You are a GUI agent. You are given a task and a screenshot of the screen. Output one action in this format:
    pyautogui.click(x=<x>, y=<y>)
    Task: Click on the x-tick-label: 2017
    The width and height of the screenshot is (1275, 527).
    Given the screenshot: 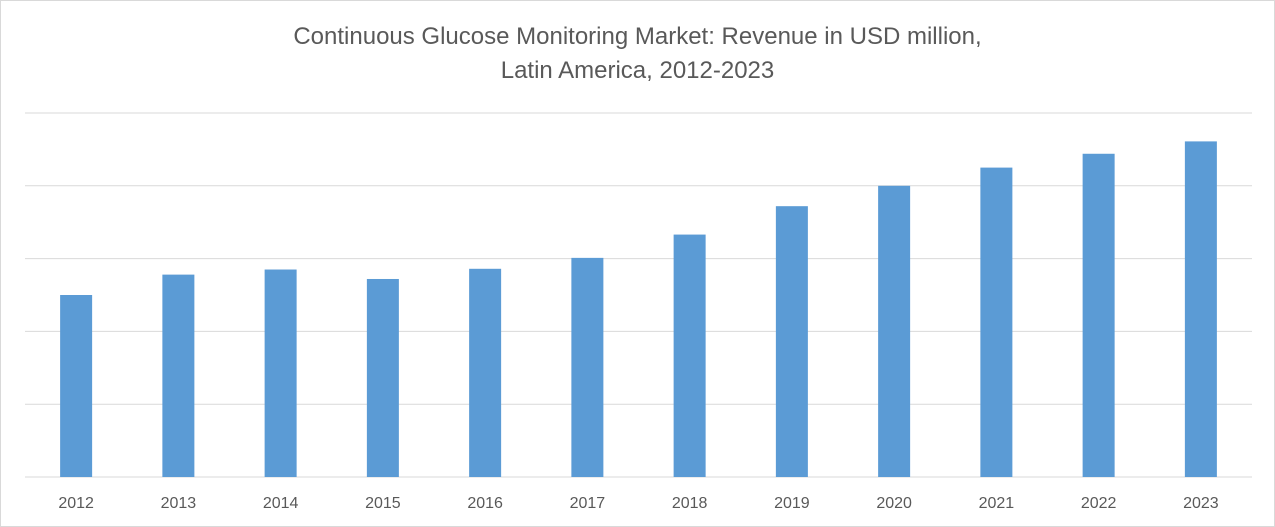 What is the action you would take?
    pyautogui.click(x=588, y=503)
    